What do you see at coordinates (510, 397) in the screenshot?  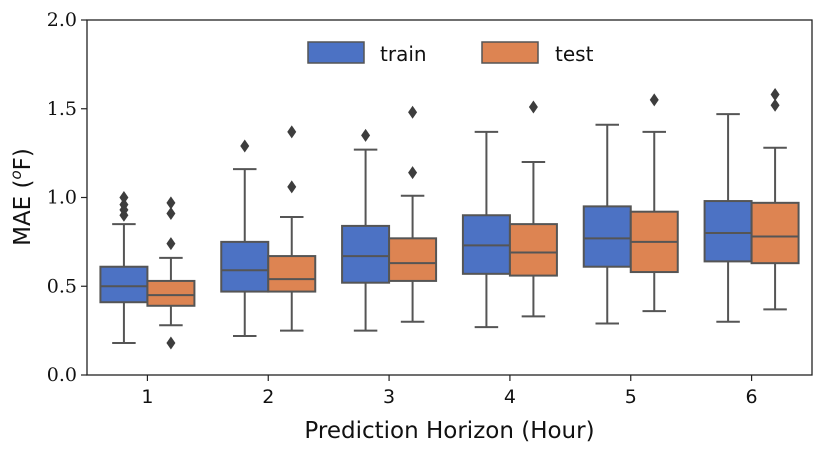 I see `x-tick-label: 4` at bounding box center [510, 397].